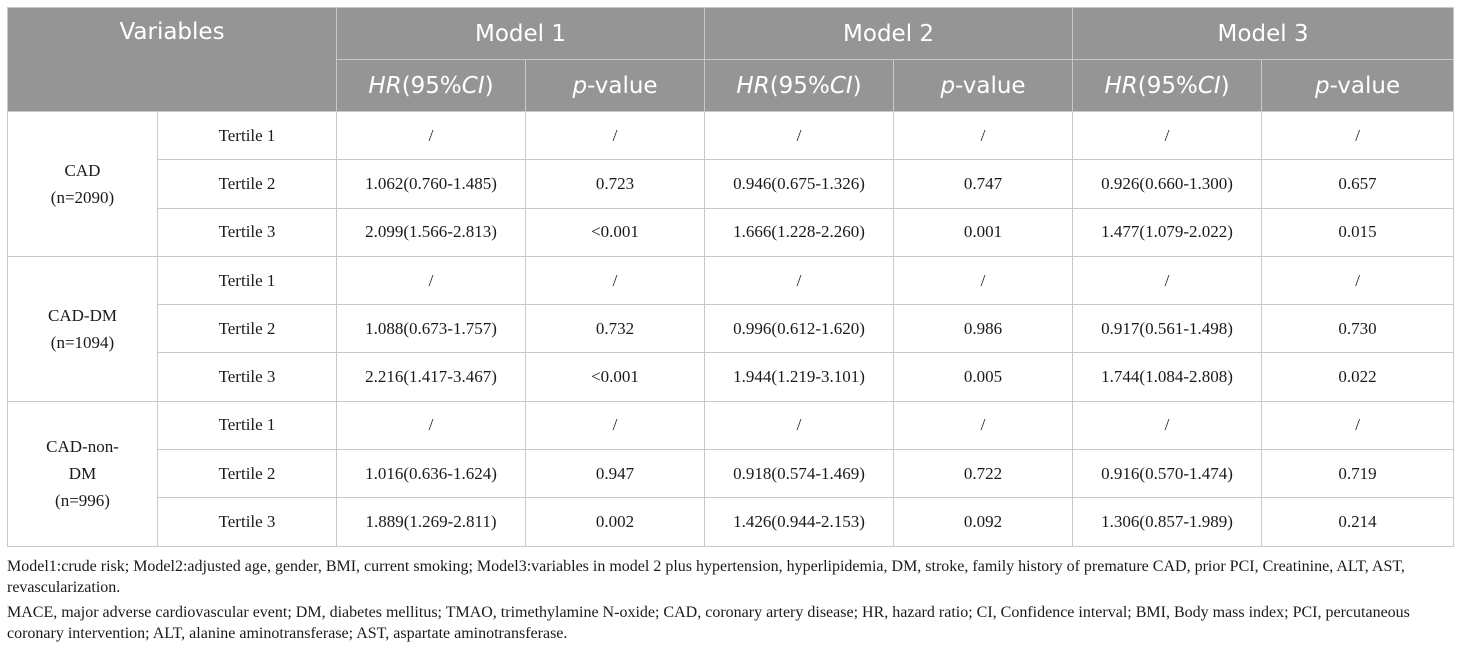  What do you see at coordinates (983, 474) in the screenshot?
I see `p-cell: 0.722` at bounding box center [983, 474].